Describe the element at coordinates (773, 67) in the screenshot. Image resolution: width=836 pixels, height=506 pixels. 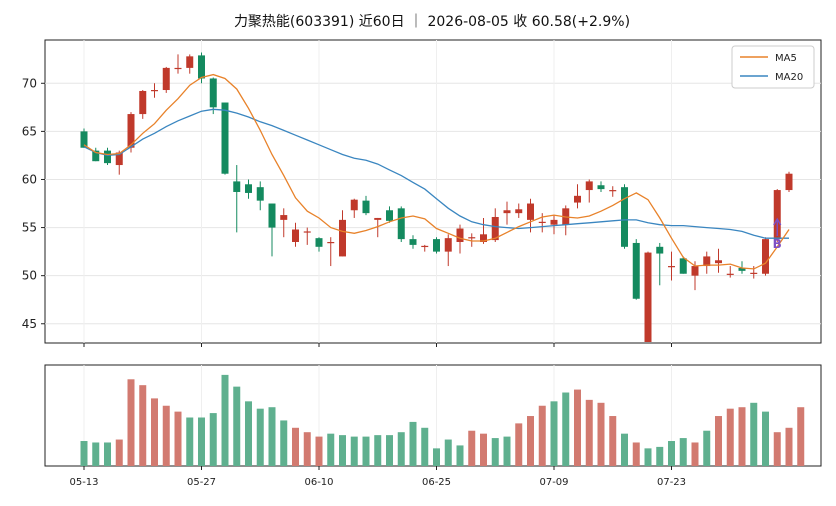
I see `legend: MA5 MA20` at that location.